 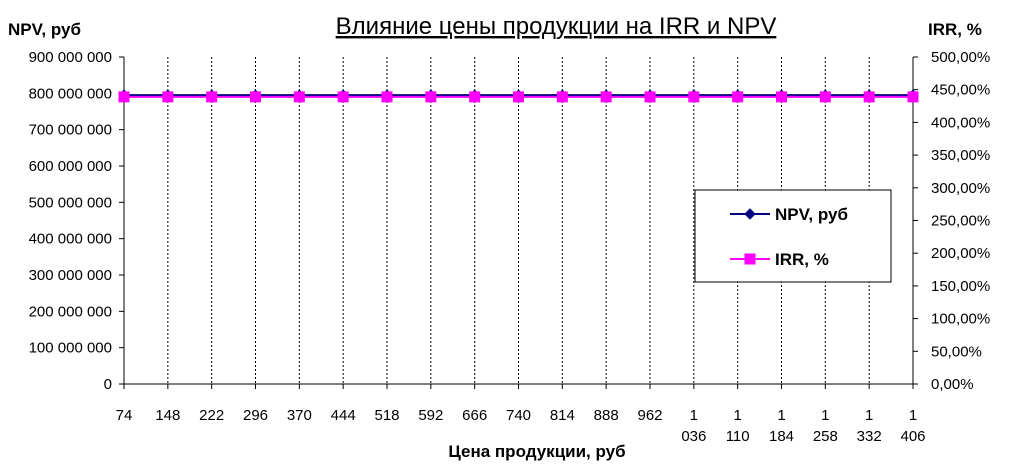 I want to click on x-tick-label: 1 406, so click(x=912, y=426).